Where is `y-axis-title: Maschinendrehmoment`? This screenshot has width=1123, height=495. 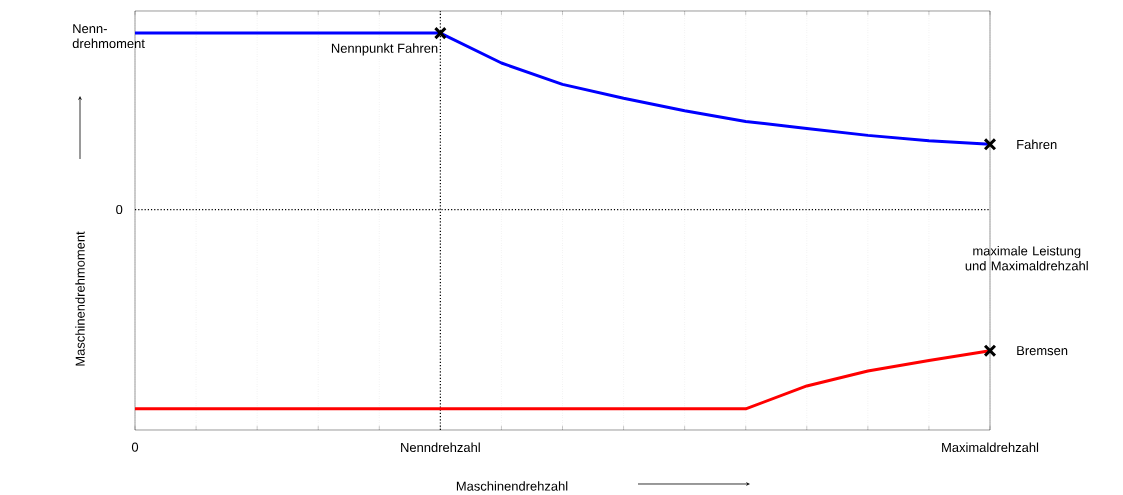
y-axis-title: Maschinendrehmoment is located at coordinates (80, 298).